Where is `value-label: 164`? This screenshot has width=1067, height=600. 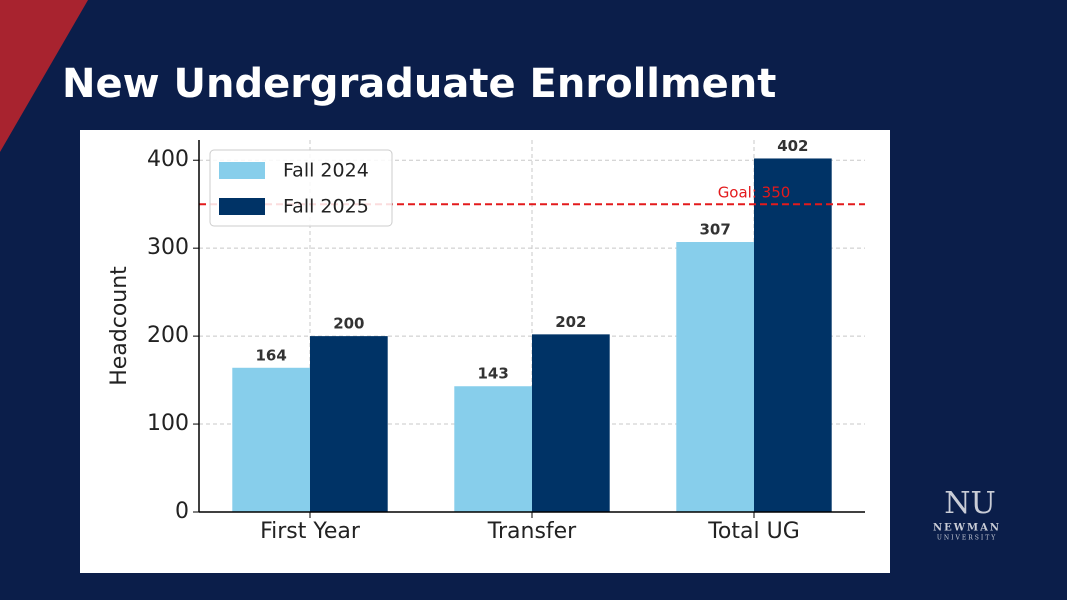
value-label: 164 is located at coordinates (270, 355).